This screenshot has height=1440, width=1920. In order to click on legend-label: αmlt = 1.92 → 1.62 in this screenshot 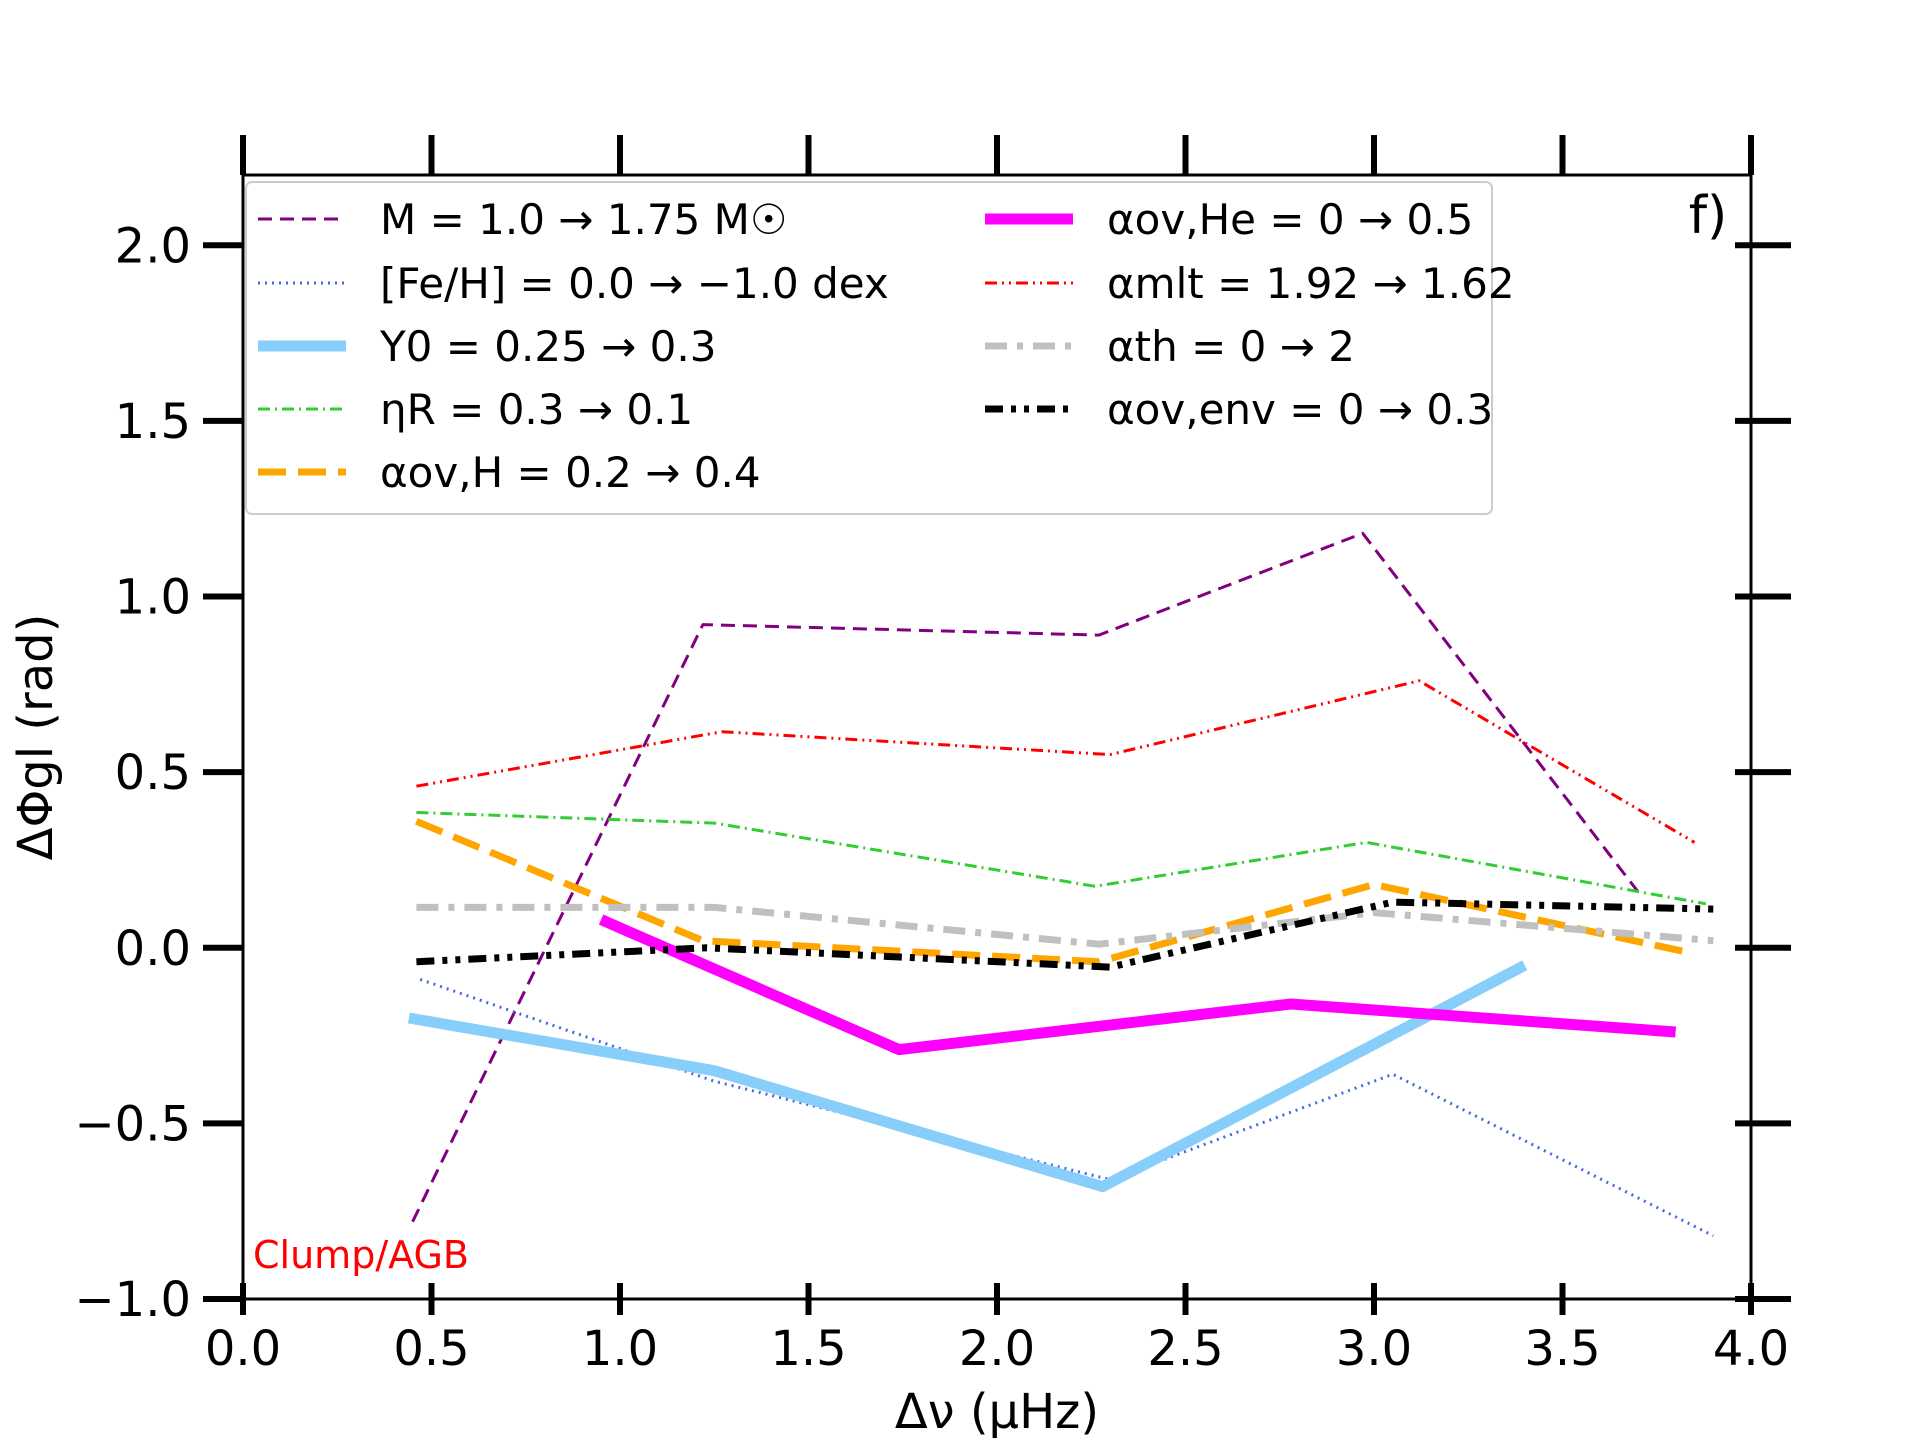, I will do `click(1311, 283)`.